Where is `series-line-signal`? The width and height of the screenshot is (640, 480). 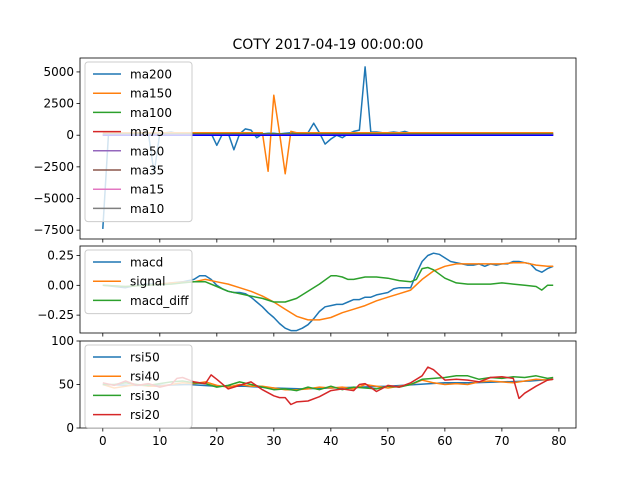 series-line-signal is located at coordinates (328, 291).